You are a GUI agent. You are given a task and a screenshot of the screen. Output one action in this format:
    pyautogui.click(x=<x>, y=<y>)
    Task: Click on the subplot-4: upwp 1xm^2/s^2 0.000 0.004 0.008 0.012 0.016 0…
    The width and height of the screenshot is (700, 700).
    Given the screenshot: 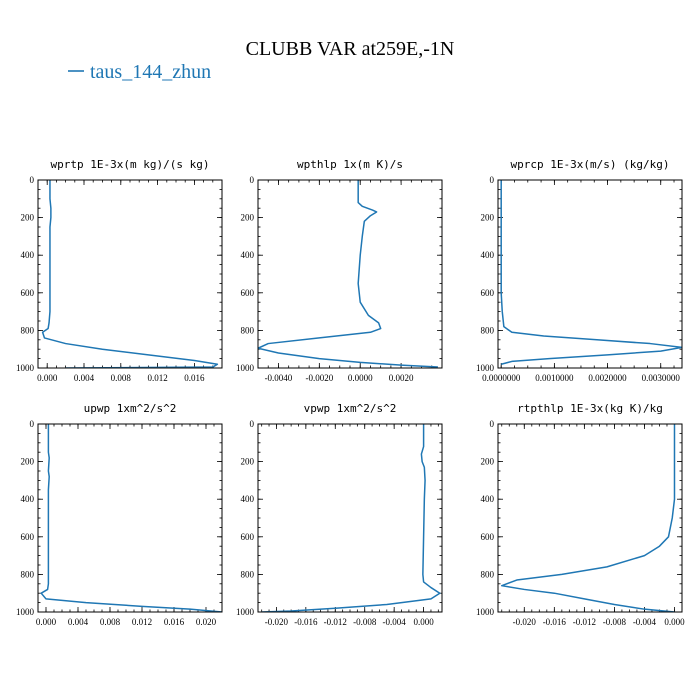 What is the action you would take?
    pyautogui.click(x=119, y=514)
    